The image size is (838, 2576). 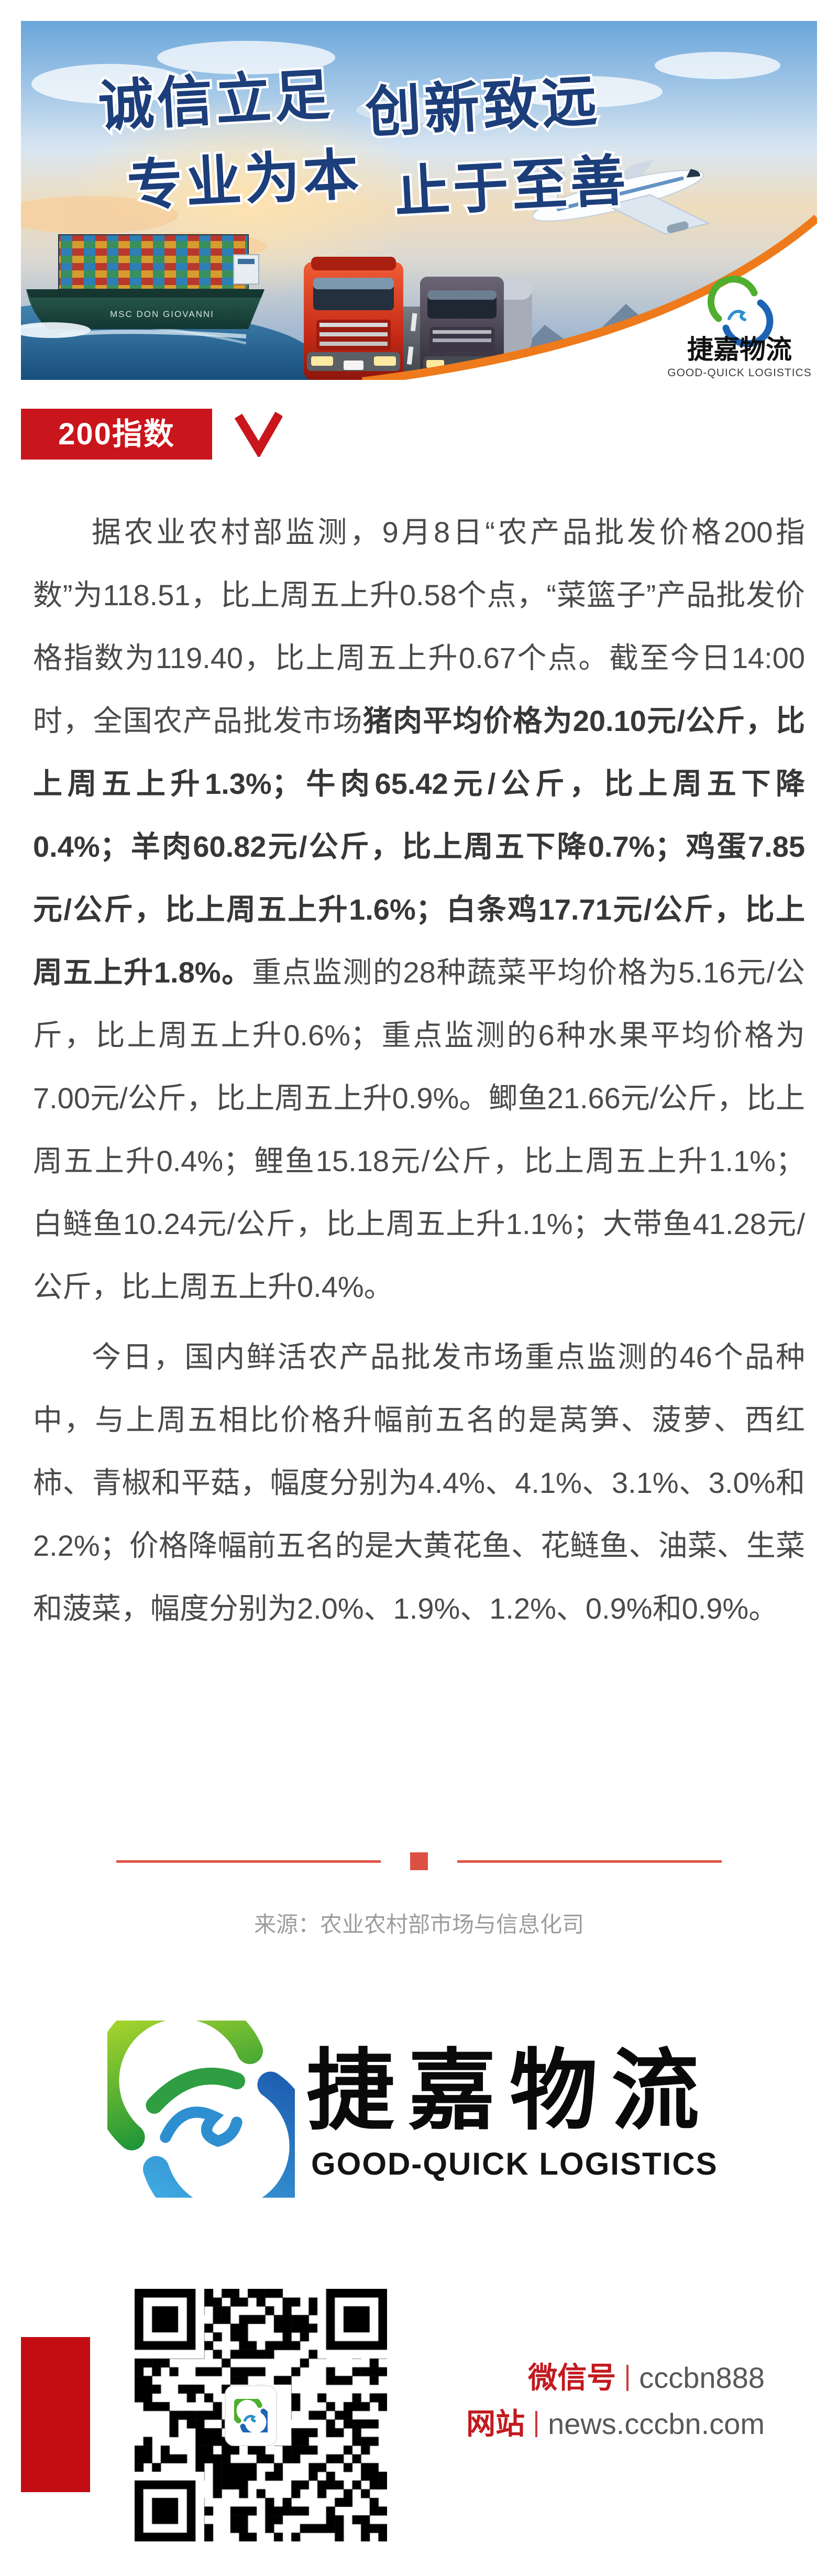 I want to click on website-value: news.cccbn.com, so click(x=656, y=2423).